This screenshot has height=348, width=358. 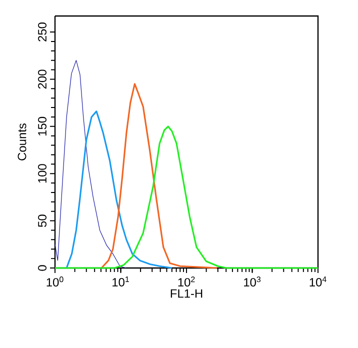 I want to click on x-axis-title: FL1-H, so click(x=186, y=293).